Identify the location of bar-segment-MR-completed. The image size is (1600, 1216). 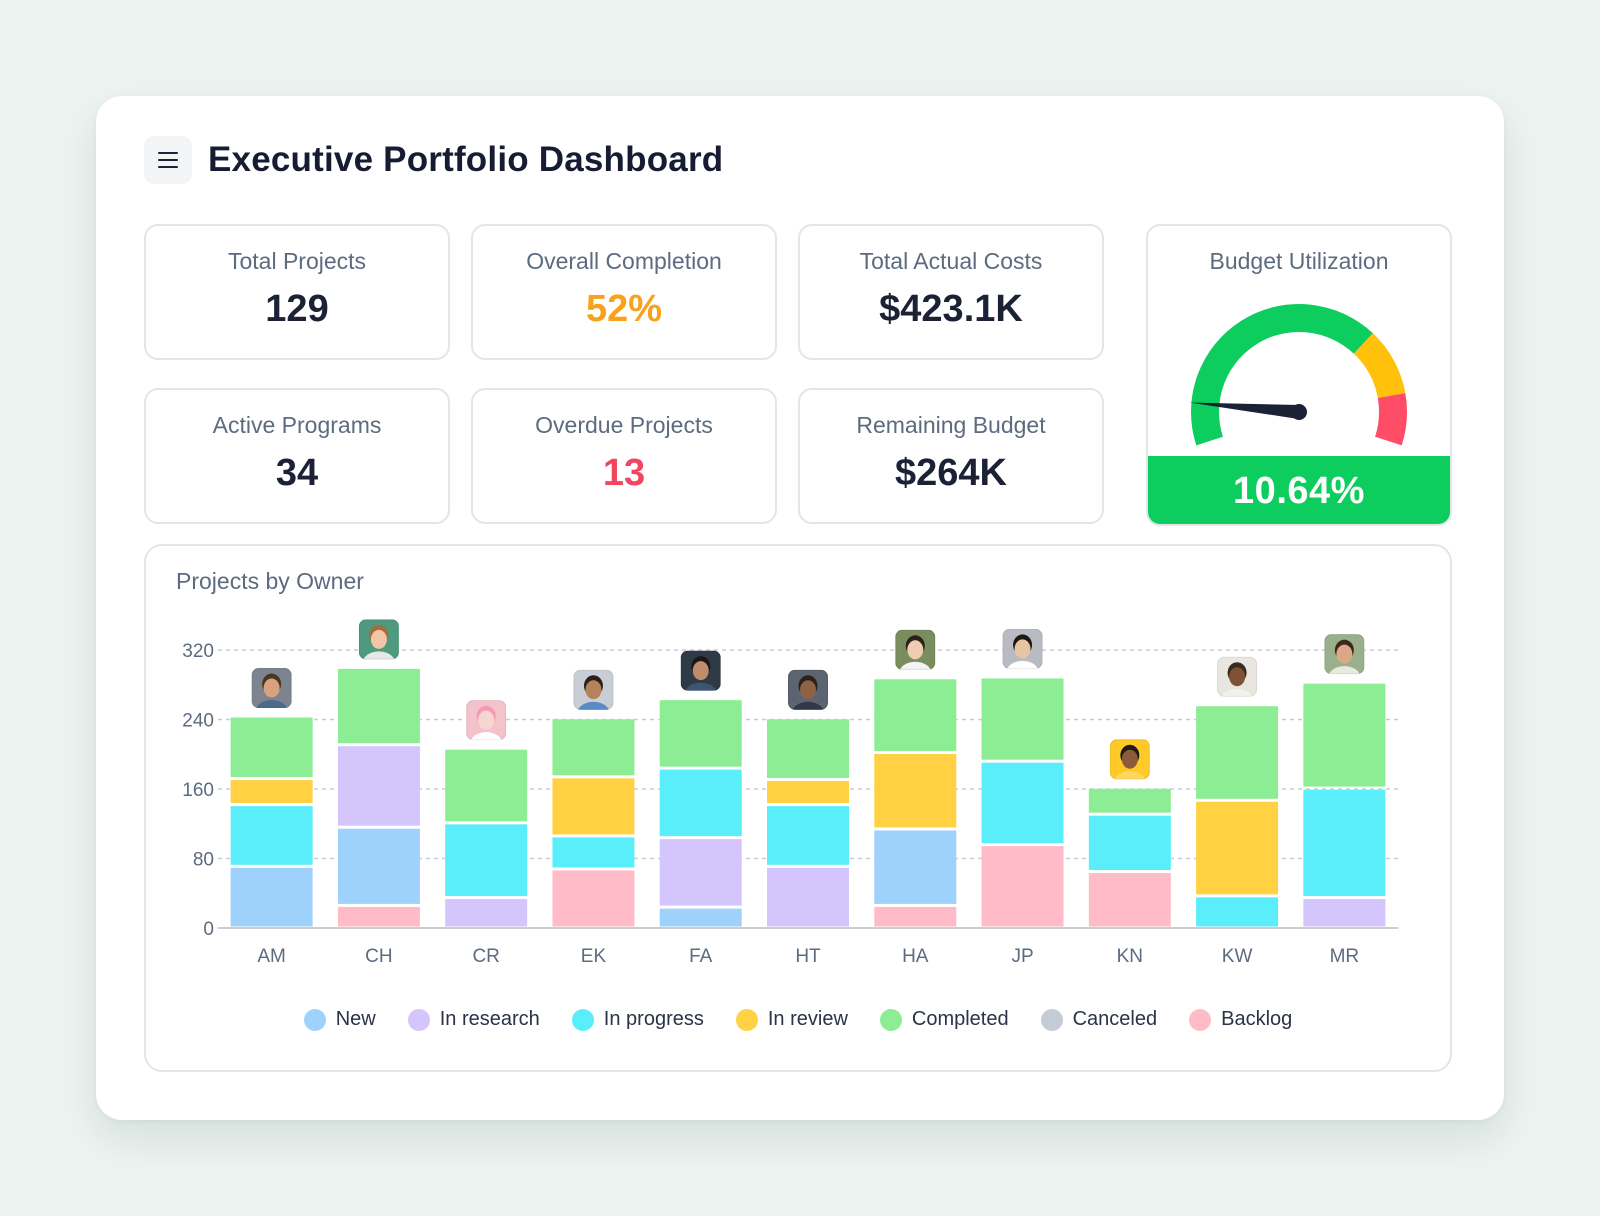
(1344, 735).